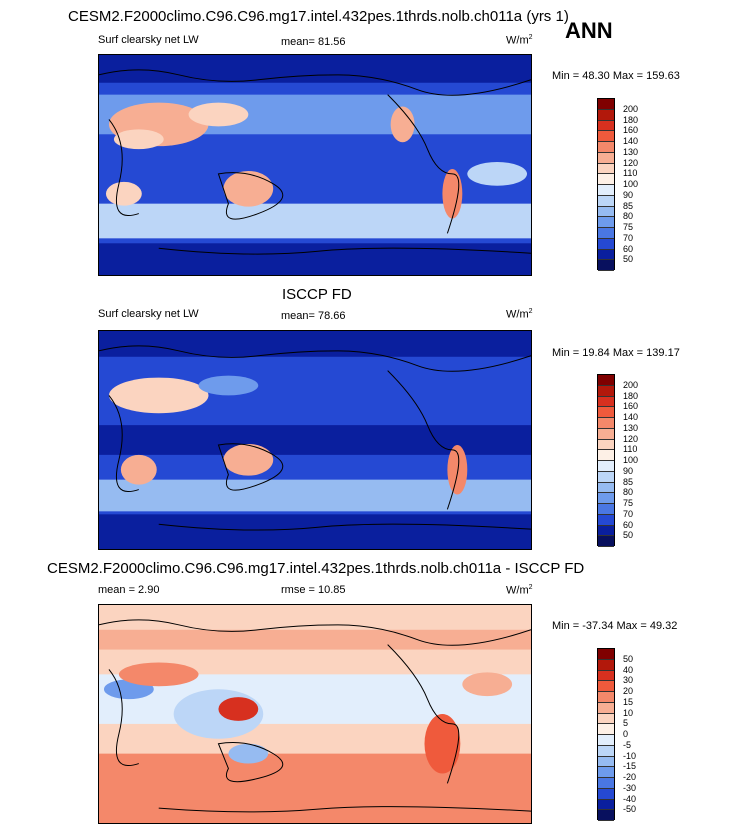 The image size is (732, 832). I want to click on map-australia-neg, so click(248, 753).